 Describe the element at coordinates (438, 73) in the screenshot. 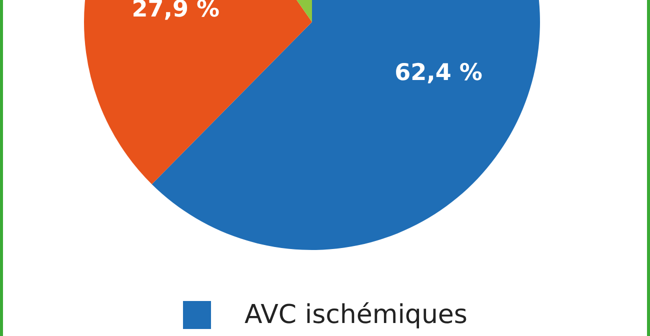

I see `data-label: 62,4 %` at that location.